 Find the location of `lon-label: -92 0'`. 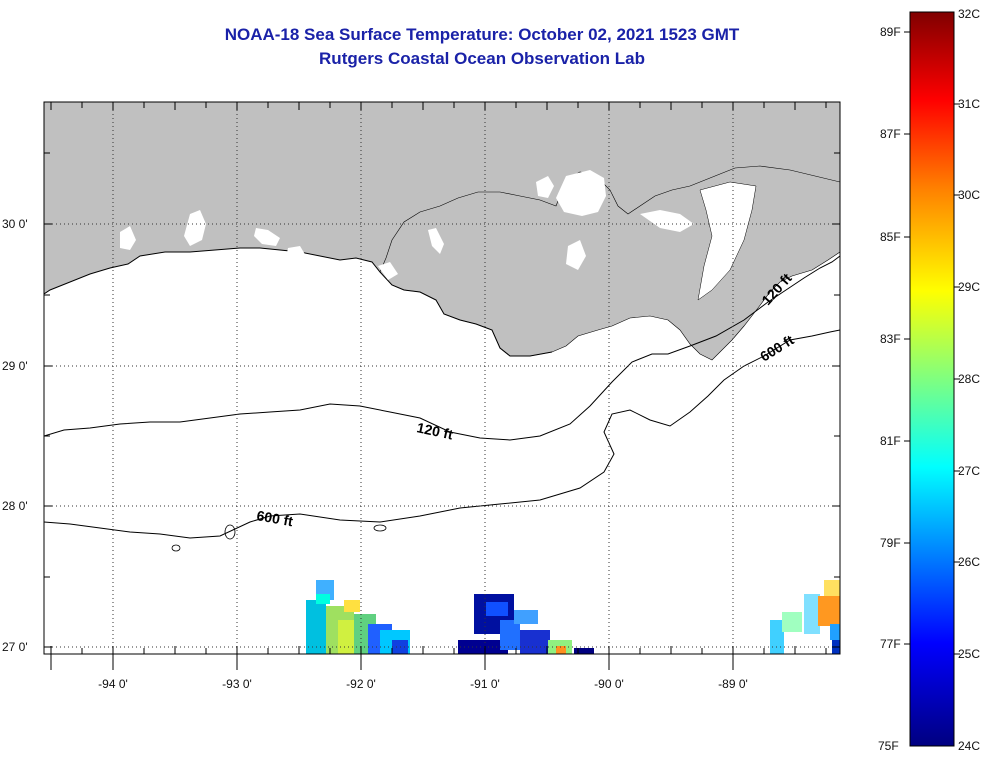

lon-label: -92 0' is located at coordinates (361, 684).